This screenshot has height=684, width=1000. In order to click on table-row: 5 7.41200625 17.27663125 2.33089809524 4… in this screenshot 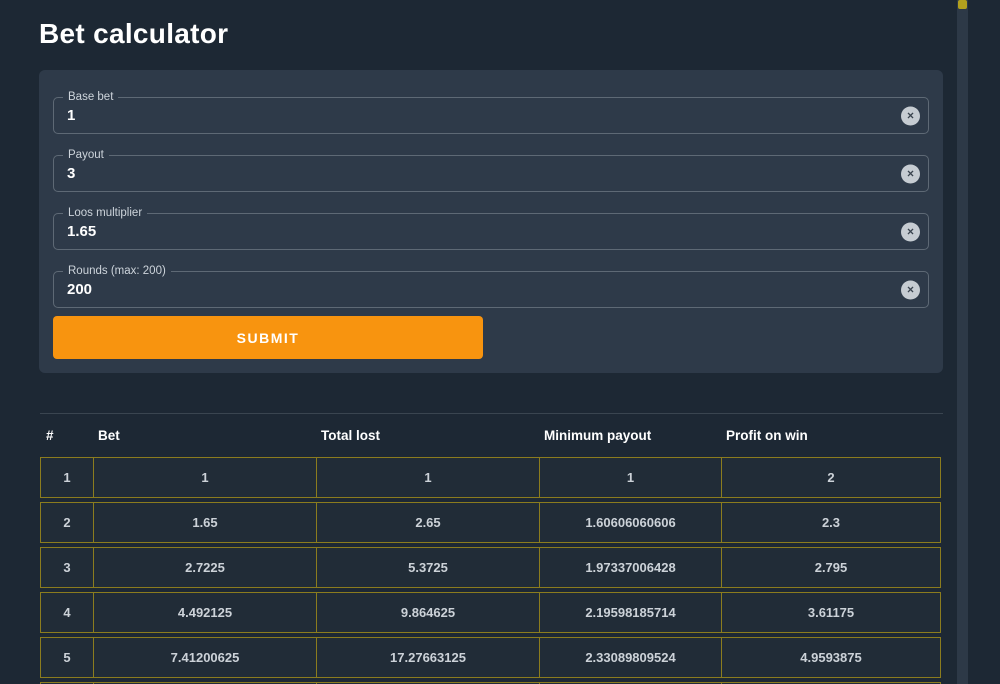, I will do `click(490, 657)`.